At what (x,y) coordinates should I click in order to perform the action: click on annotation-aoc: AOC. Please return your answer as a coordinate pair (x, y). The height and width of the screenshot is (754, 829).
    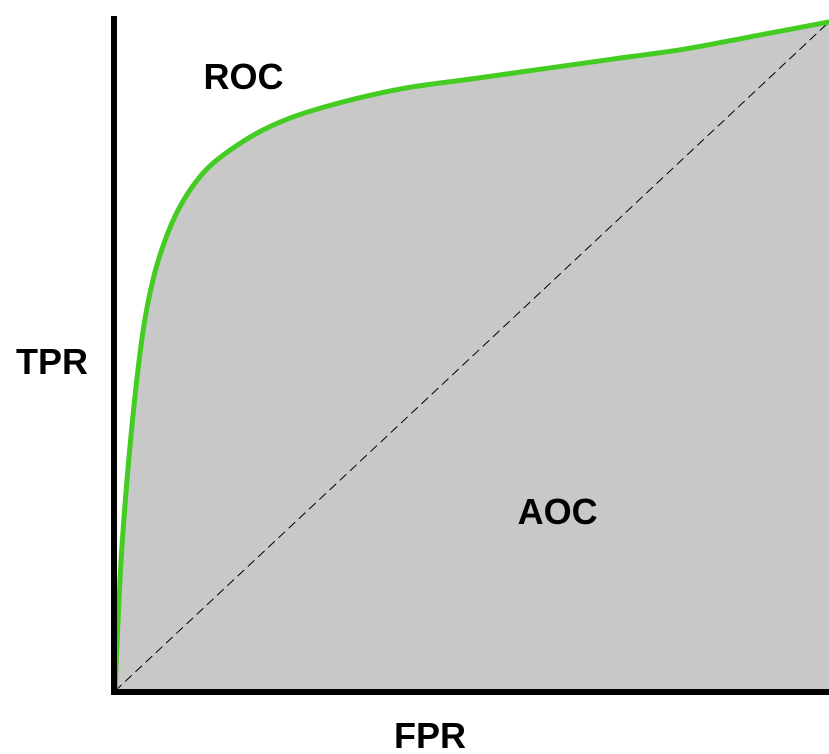
    Looking at the image, I should click on (558, 511).